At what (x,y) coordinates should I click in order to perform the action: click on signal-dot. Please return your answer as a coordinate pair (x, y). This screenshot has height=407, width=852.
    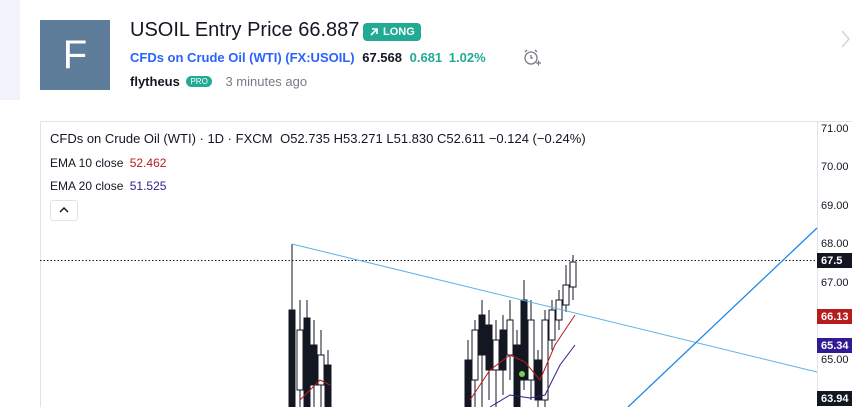
    Looking at the image, I should click on (522, 374).